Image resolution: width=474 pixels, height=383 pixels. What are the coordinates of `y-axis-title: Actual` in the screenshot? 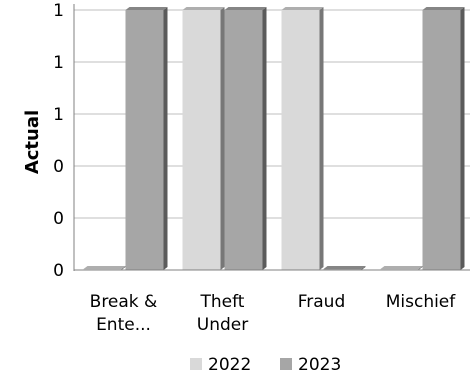 It's located at (32, 142).